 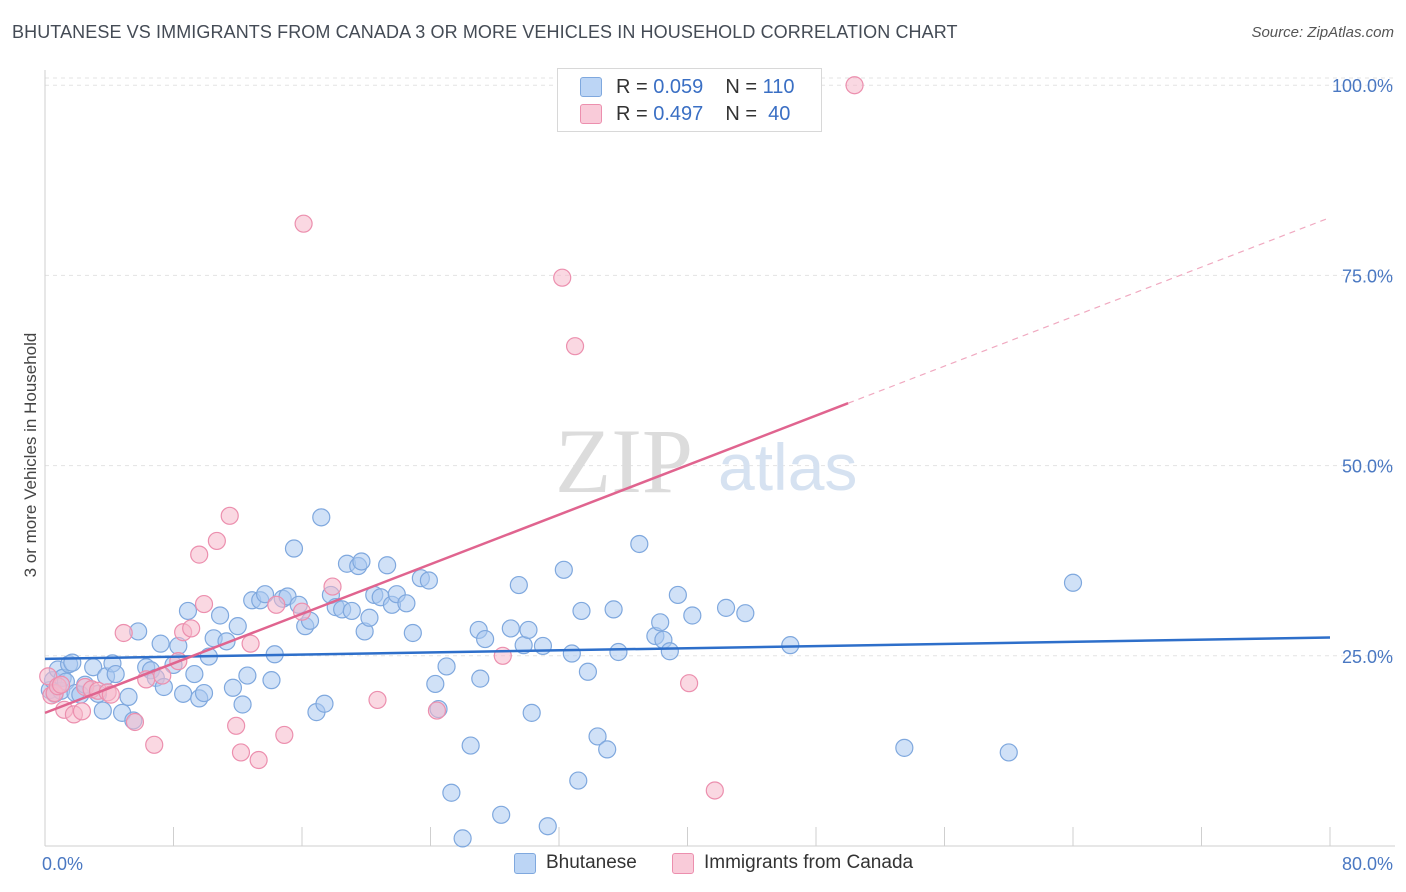 I want to click on series-legend-immigrants: Immigrants from Canada, so click(x=792, y=863).